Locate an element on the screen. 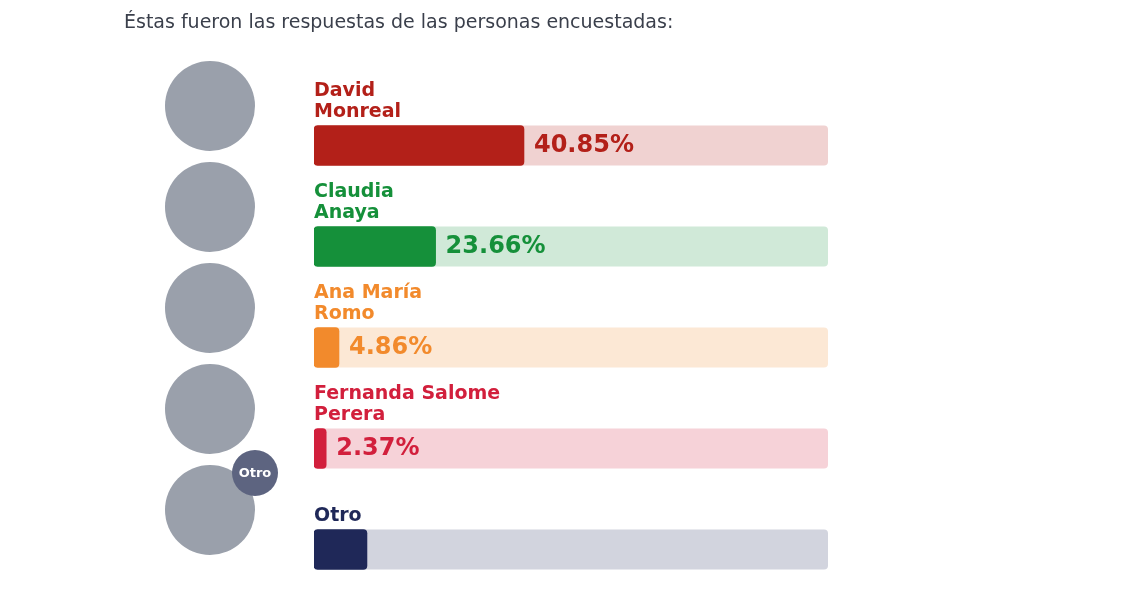 This screenshot has width=1125, height=600. y-tick-label: Fernanda Salome Perera is located at coordinates (407, 402).